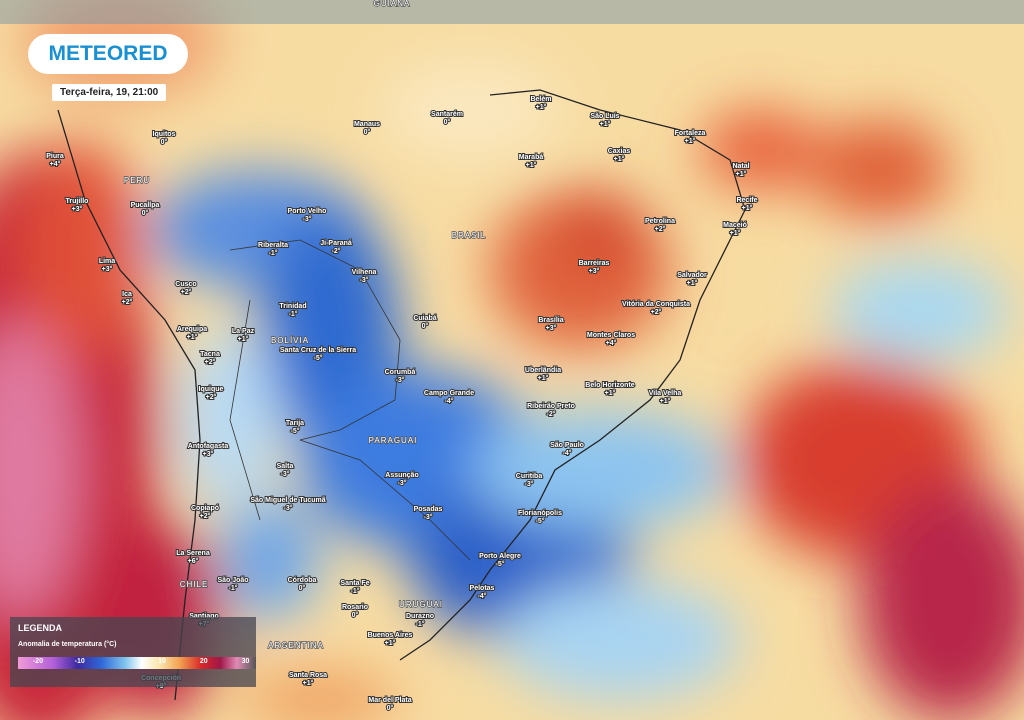 The width and height of the screenshot is (1024, 720). I want to click on city-name: Assunção, so click(401, 475).